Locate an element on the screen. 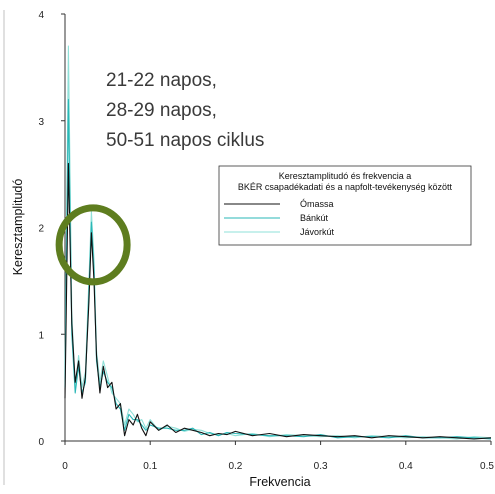  y-tick-label: 1 is located at coordinates (41, 335).